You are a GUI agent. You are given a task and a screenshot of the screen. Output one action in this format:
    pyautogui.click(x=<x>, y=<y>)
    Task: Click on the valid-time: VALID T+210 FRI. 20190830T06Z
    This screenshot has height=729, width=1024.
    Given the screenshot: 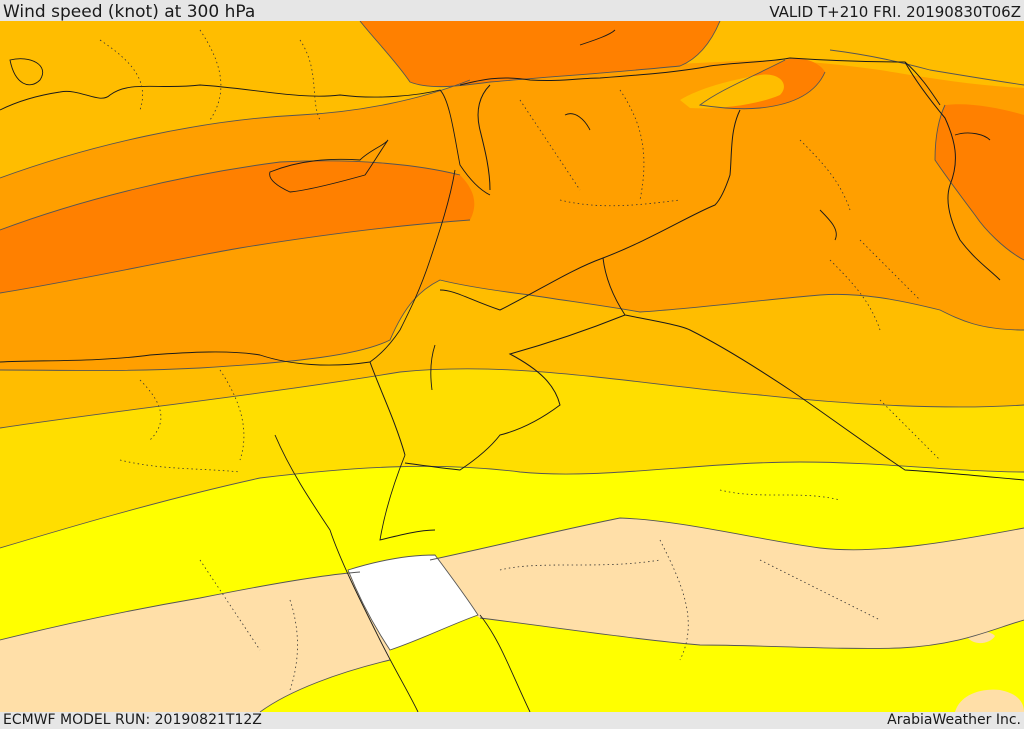 What is the action you would take?
    pyautogui.click(x=895, y=12)
    